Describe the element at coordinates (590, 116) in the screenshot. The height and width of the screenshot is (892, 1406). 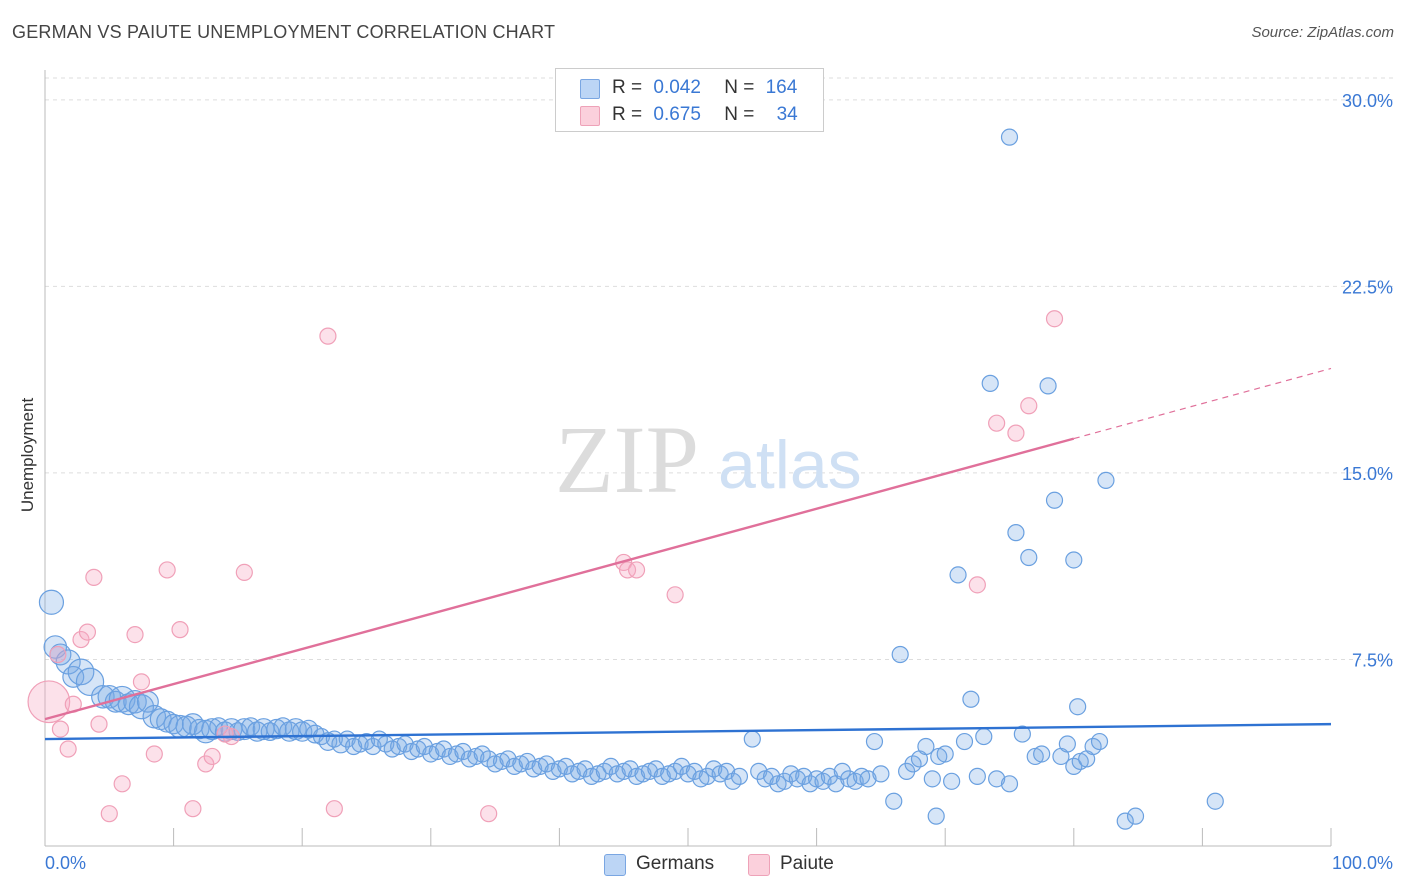
I see `legend-swatch-paiute` at that location.